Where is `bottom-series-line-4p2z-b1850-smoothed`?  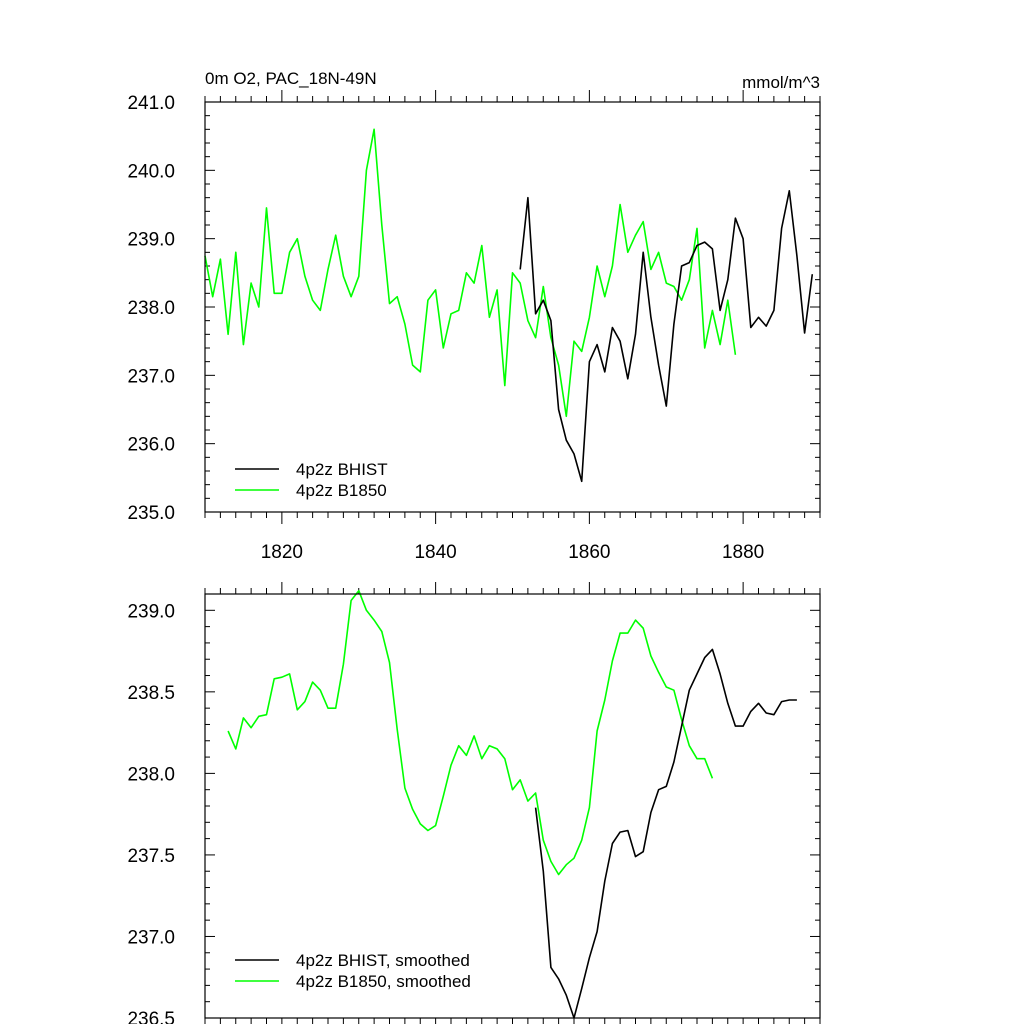 bottom-series-line-4p2z-b1850-smoothed is located at coordinates (470, 732).